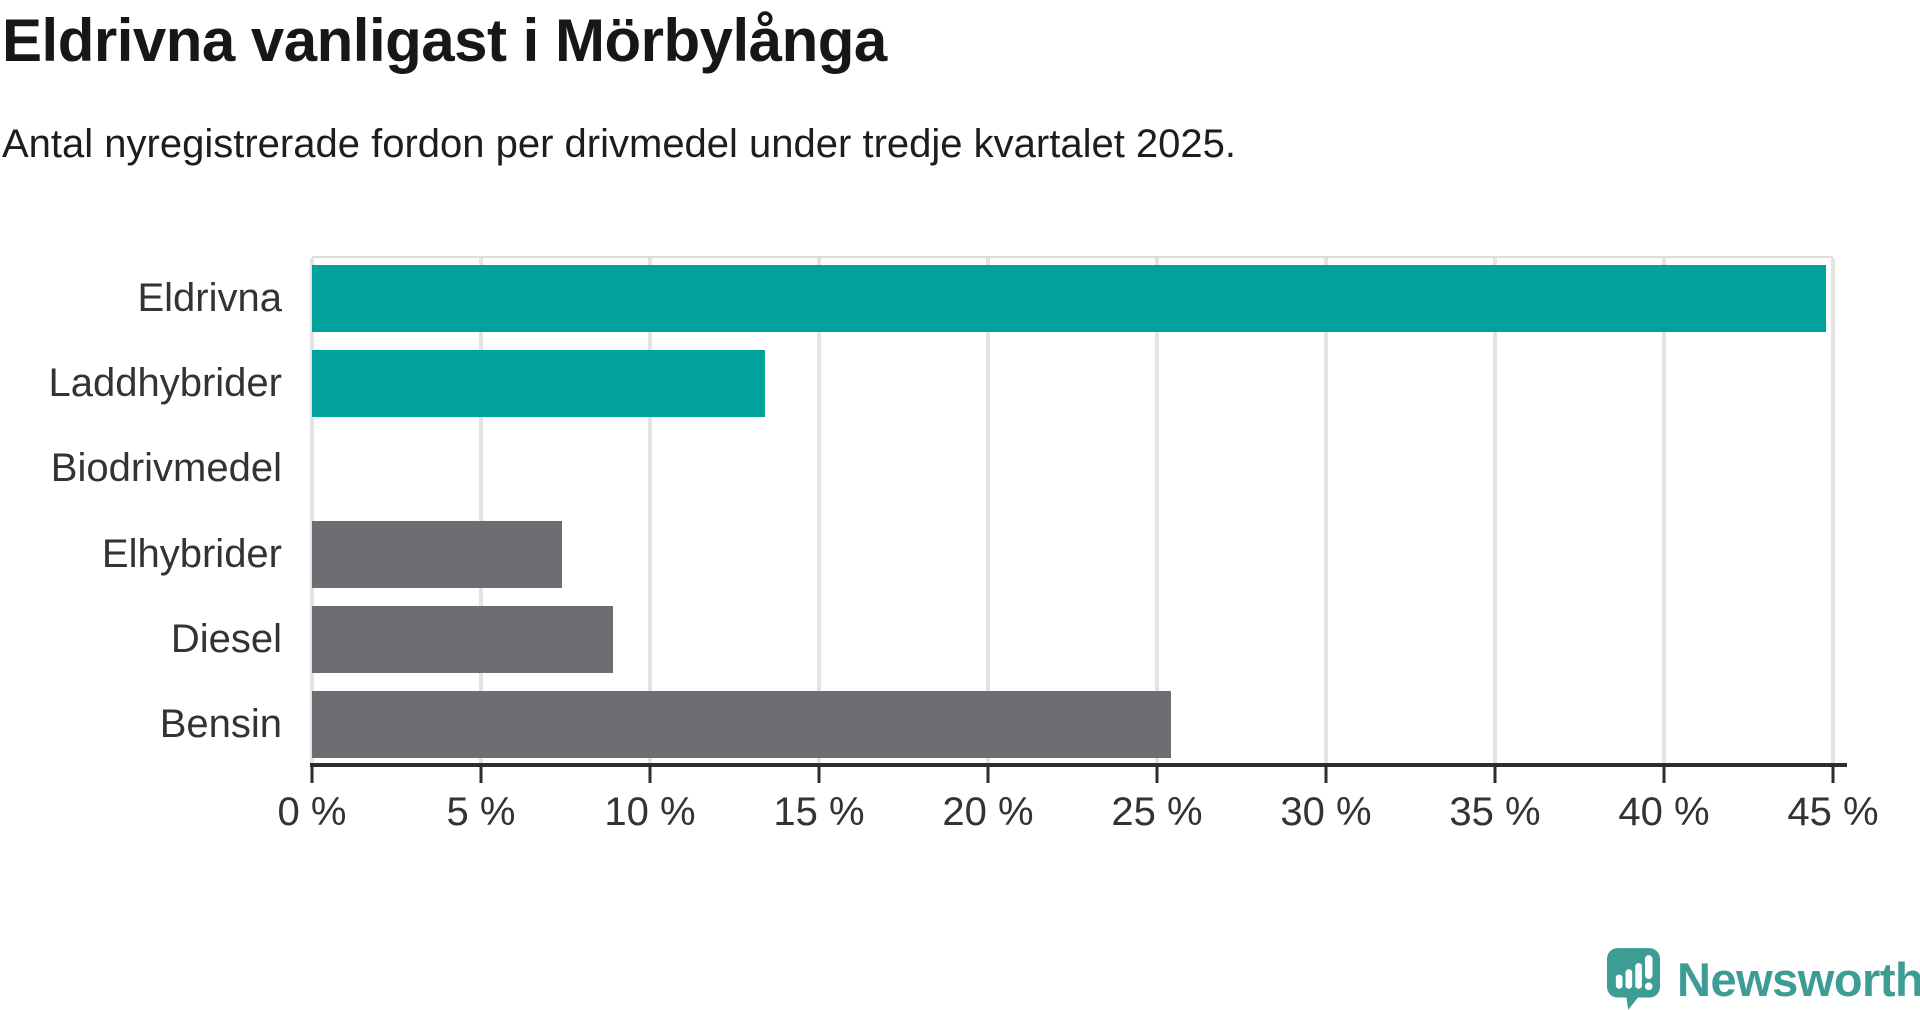 The width and height of the screenshot is (1920, 1010). What do you see at coordinates (819, 812) in the screenshot?
I see `x-axis-tick-label: 15 %` at bounding box center [819, 812].